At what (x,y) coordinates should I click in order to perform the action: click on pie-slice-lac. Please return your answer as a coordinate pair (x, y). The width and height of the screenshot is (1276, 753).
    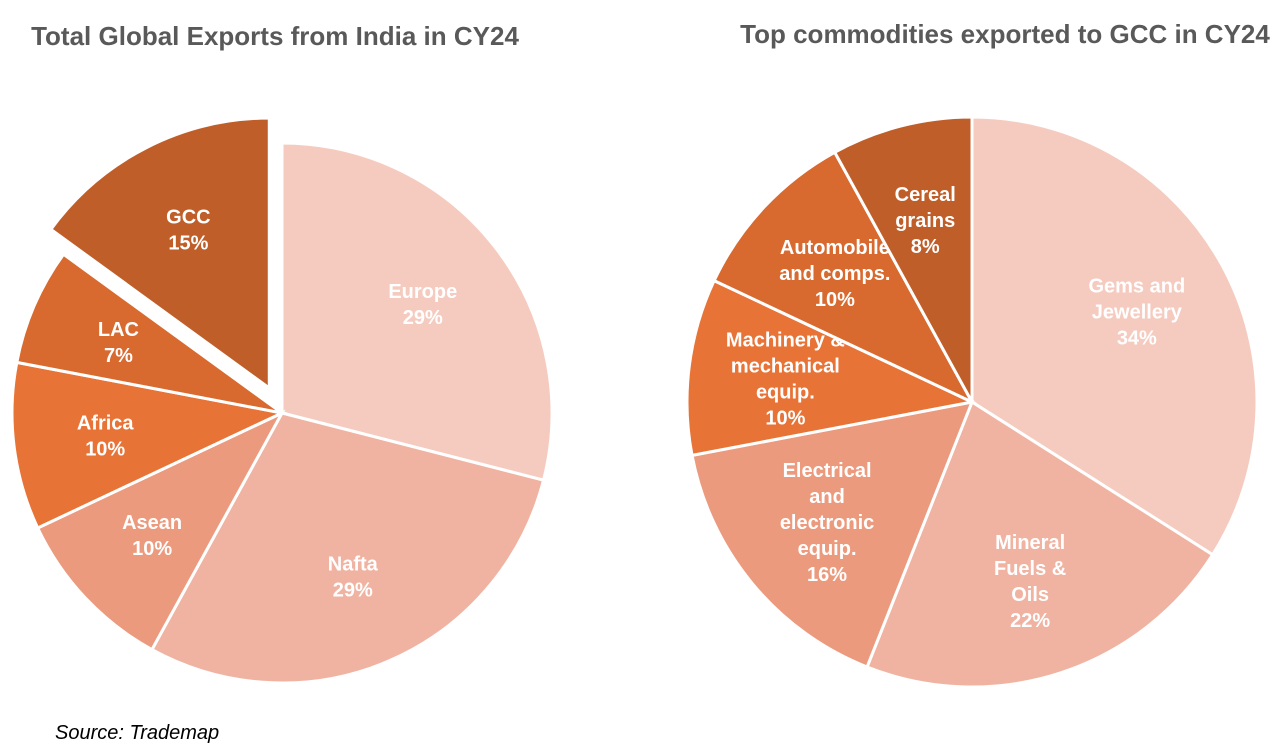
    Looking at the image, I should click on (149, 333).